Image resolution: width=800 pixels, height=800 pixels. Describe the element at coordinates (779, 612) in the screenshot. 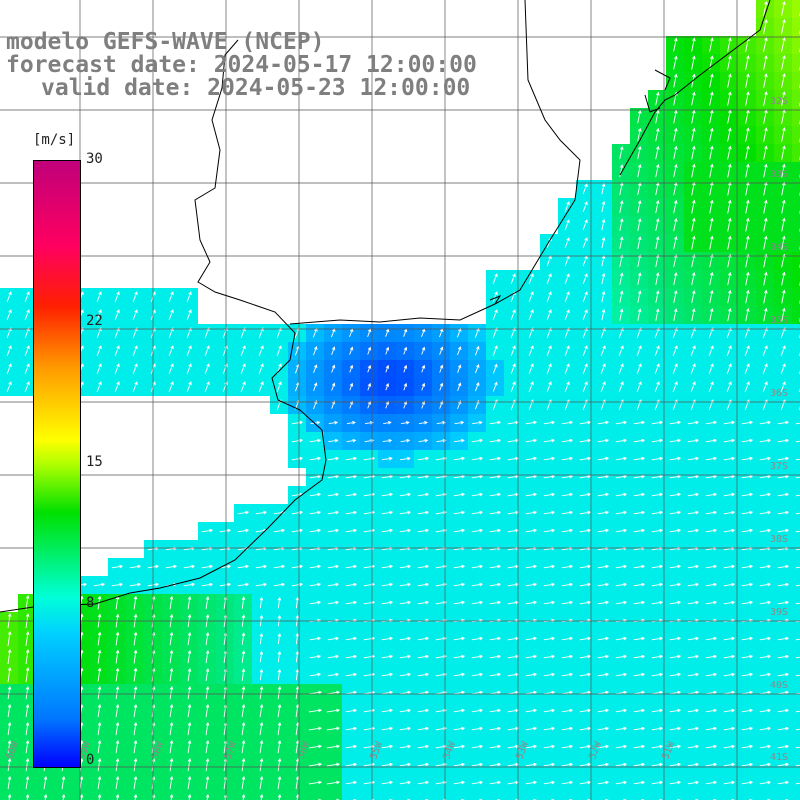

I see `lat-label: 39S` at that location.